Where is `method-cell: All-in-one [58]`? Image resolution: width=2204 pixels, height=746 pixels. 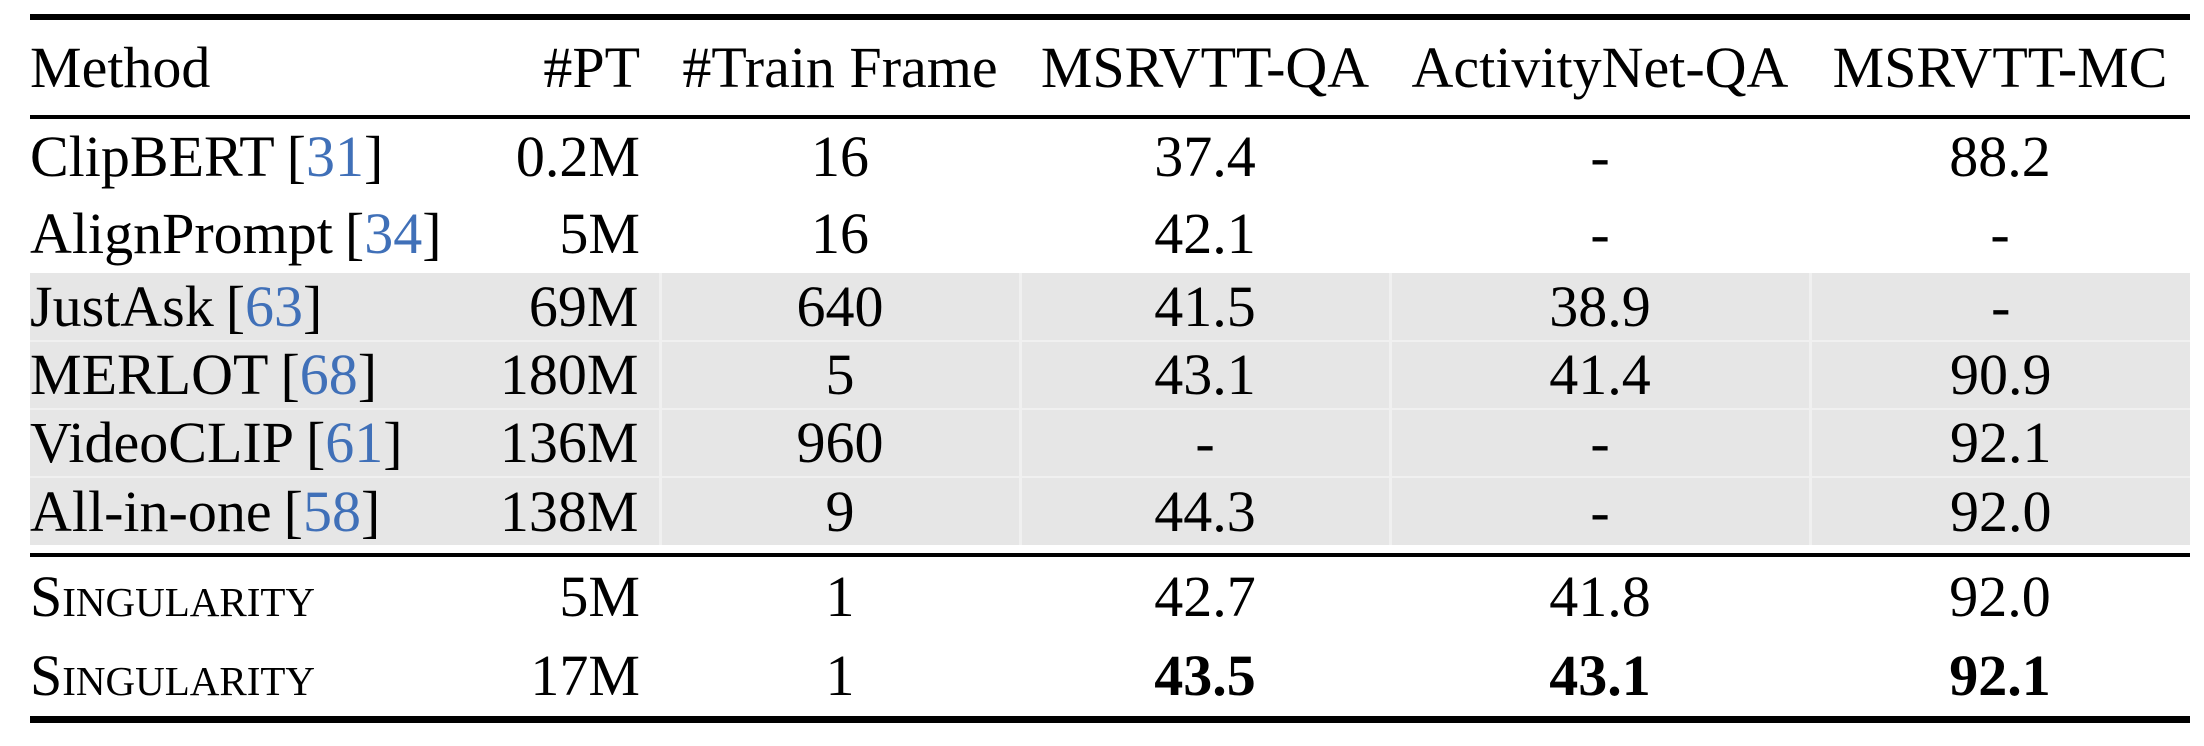
method-cell: All-in-one [58] is located at coordinates (255, 510).